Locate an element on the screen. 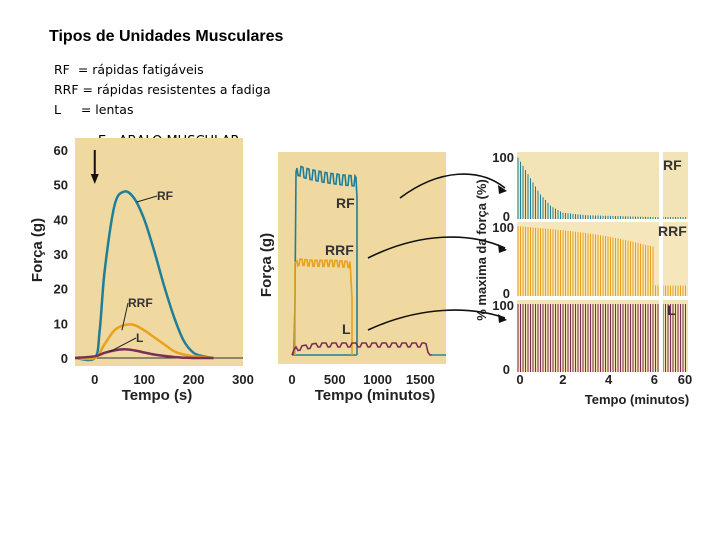  y-tick-label: 10 is located at coordinates (61, 323).